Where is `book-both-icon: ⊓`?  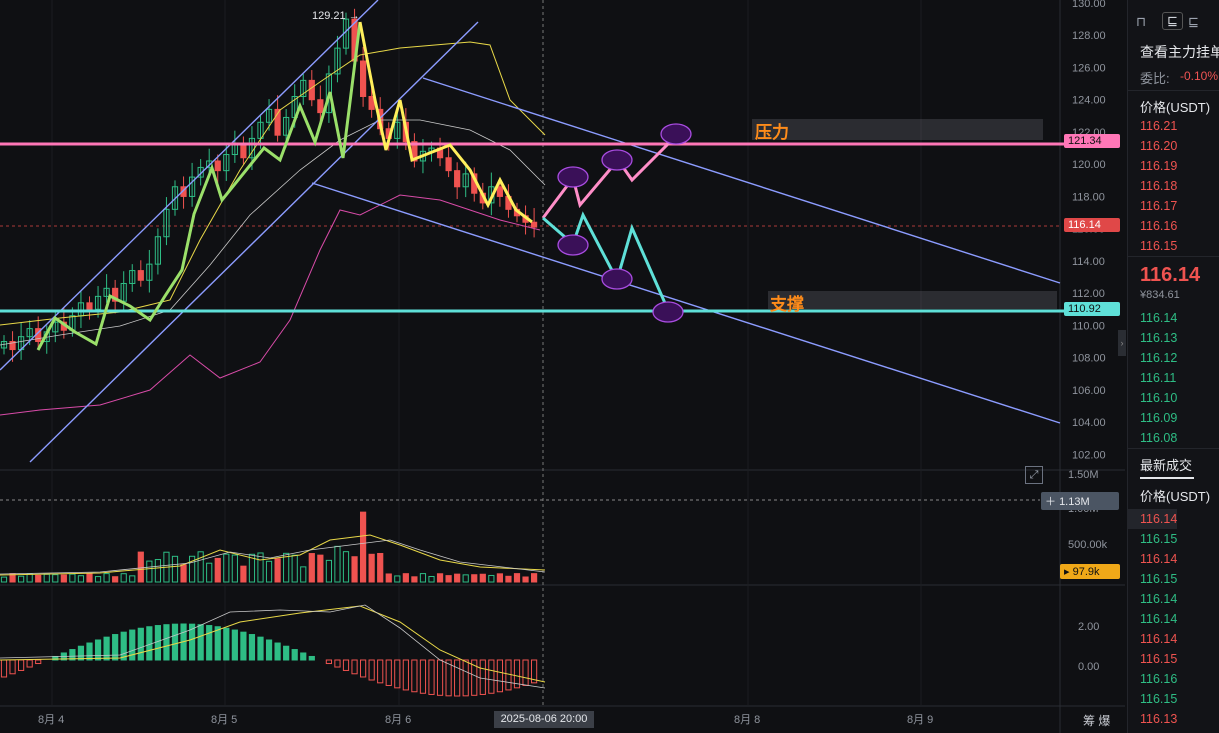
book-both-icon: ⊓ is located at coordinates (1141, 21).